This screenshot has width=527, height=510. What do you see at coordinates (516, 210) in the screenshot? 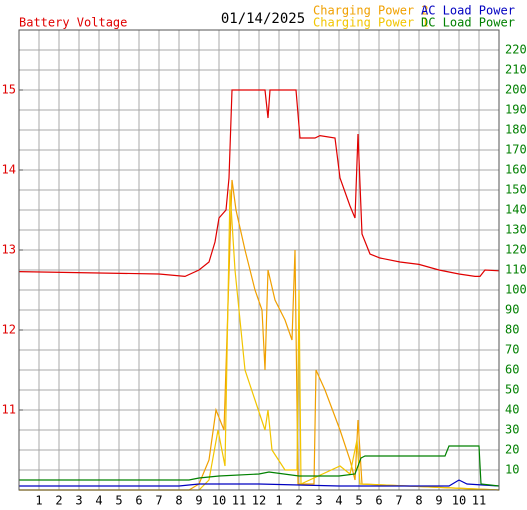
I see `y2-tick-label: 140` at bounding box center [516, 210].